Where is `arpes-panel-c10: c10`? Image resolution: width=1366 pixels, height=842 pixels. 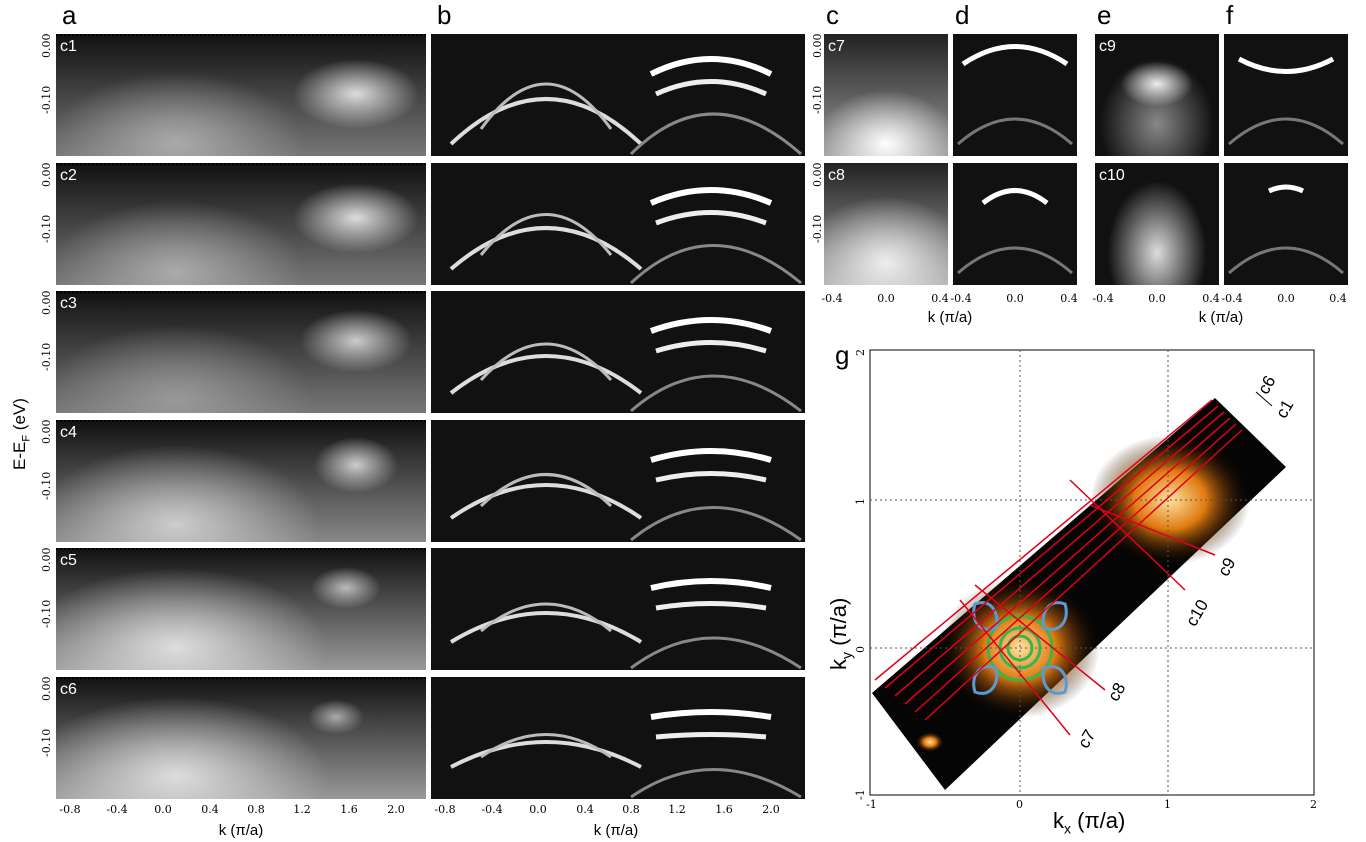
arpes-panel-c10: c10 is located at coordinates (1157, 224).